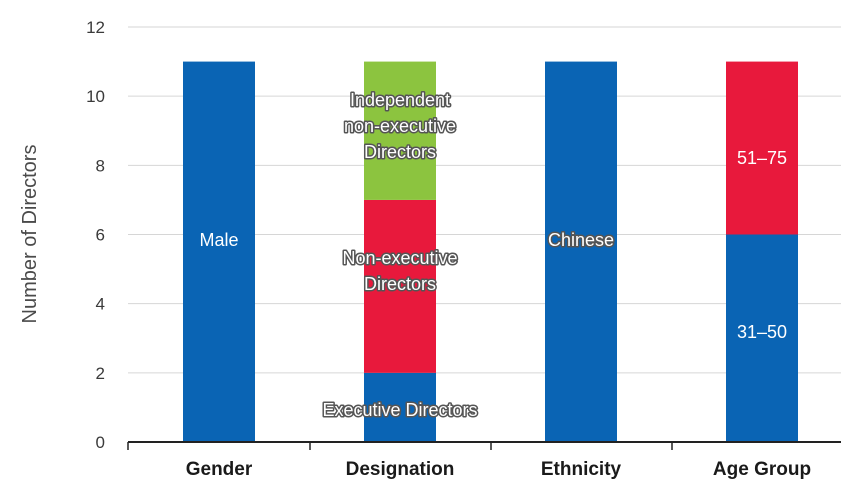 The width and height of the screenshot is (841, 483). I want to click on y-tick-label: 6, so click(100, 235).